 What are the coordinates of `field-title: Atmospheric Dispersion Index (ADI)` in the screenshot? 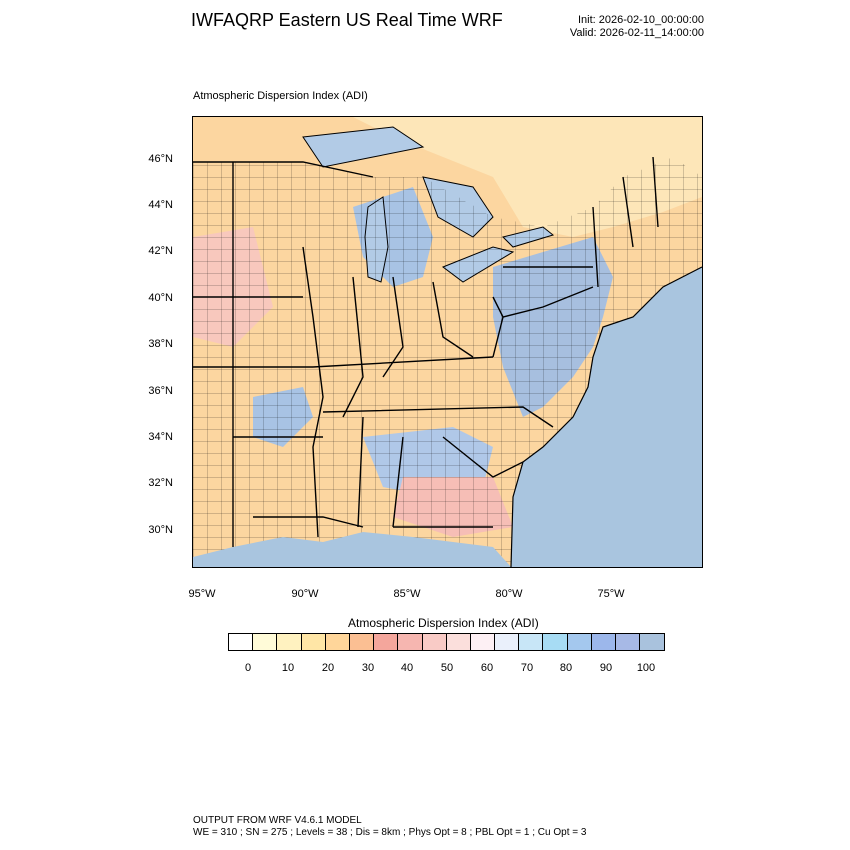 It's located at (280, 96).